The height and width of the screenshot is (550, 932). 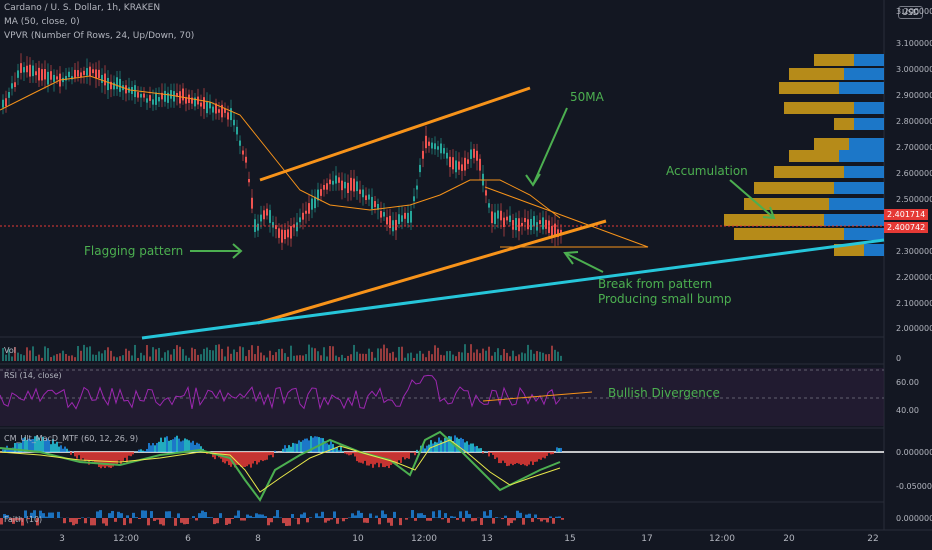 I want to click on rsi-axis-40: 40.00, so click(x=907, y=410).